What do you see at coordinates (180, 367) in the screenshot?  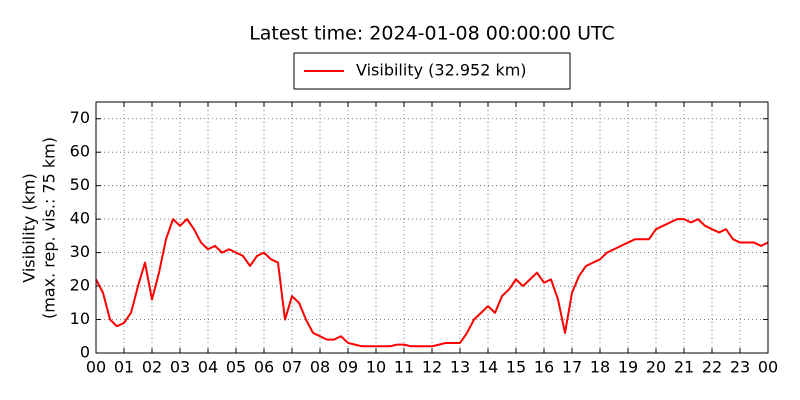 I see `x-tick-label: 03` at bounding box center [180, 367].